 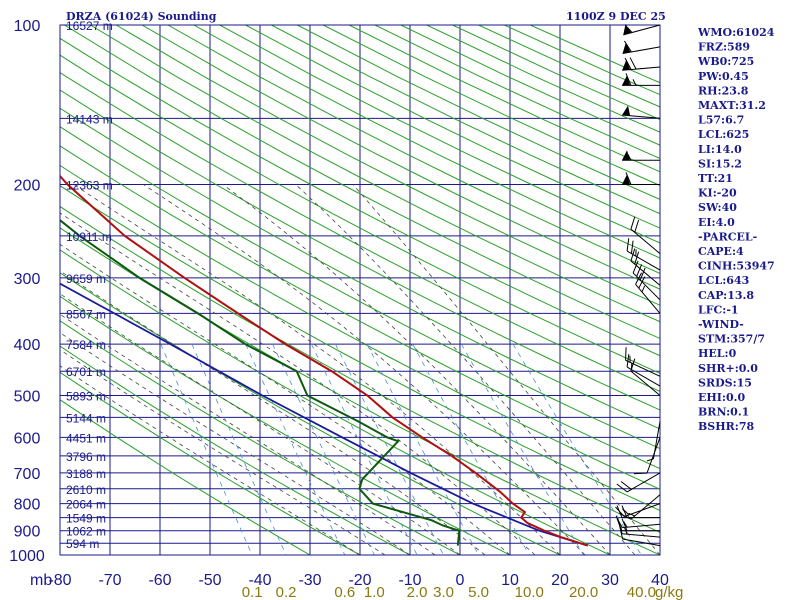 What do you see at coordinates (720, 149) in the screenshot?
I see `stability-index: LI:14.0` at bounding box center [720, 149].